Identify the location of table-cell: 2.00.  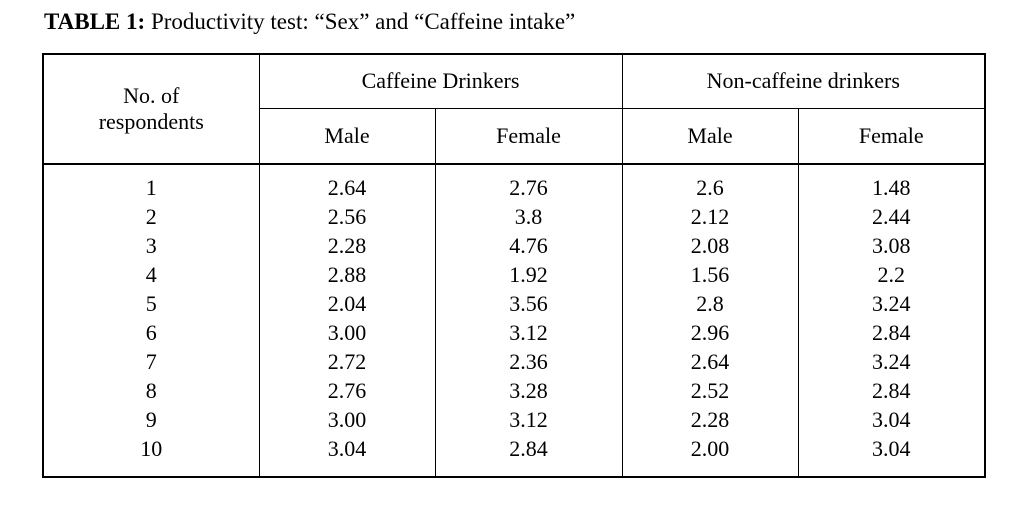
(710, 455).